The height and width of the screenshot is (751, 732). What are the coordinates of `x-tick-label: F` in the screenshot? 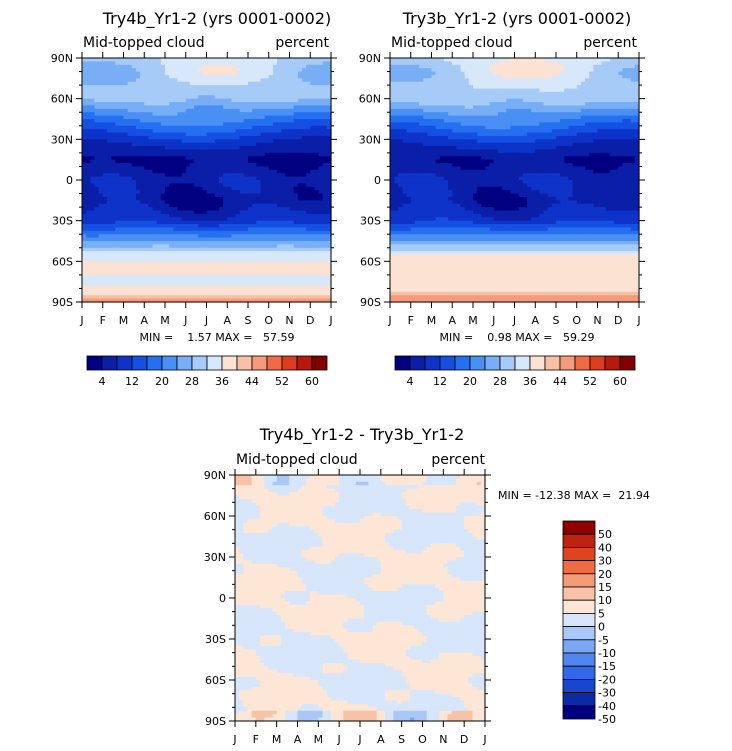 It's located at (103, 320).